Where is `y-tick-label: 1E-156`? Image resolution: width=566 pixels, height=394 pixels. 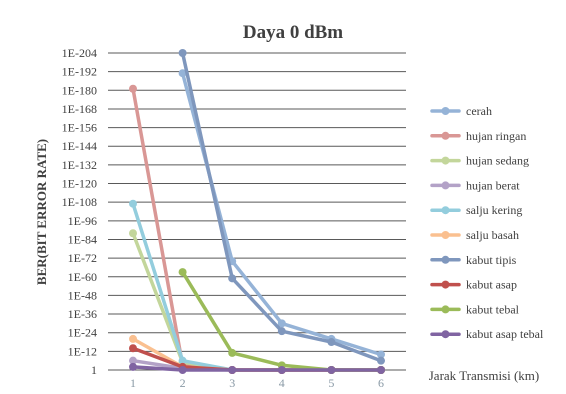 y-tick-label: 1E-156 is located at coordinates (79, 128).